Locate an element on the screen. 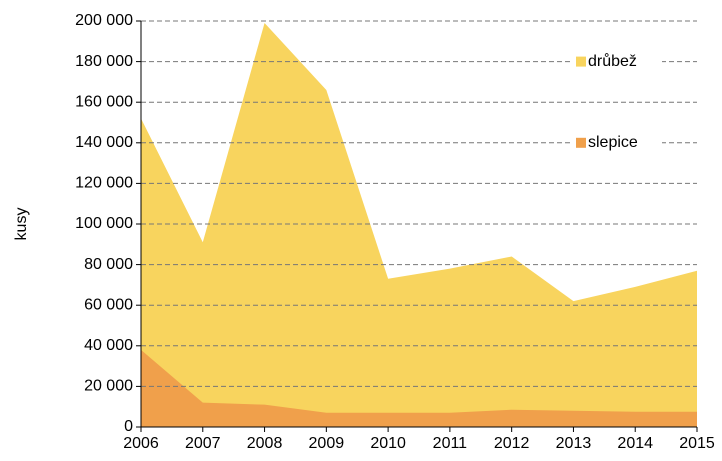 This screenshot has width=722, height=461. y-tick-label: 60 000 is located at coordinates (108, 304).